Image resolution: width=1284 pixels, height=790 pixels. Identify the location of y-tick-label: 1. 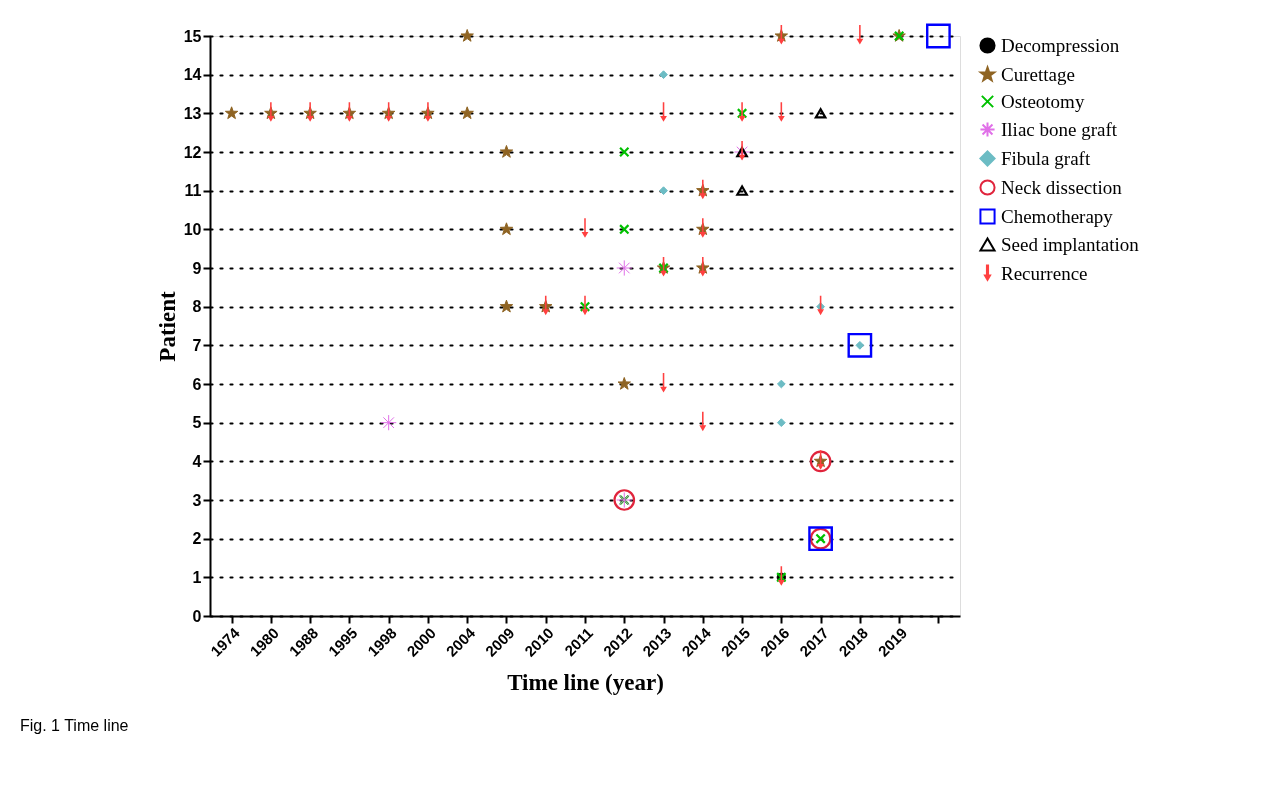
(197, 577).